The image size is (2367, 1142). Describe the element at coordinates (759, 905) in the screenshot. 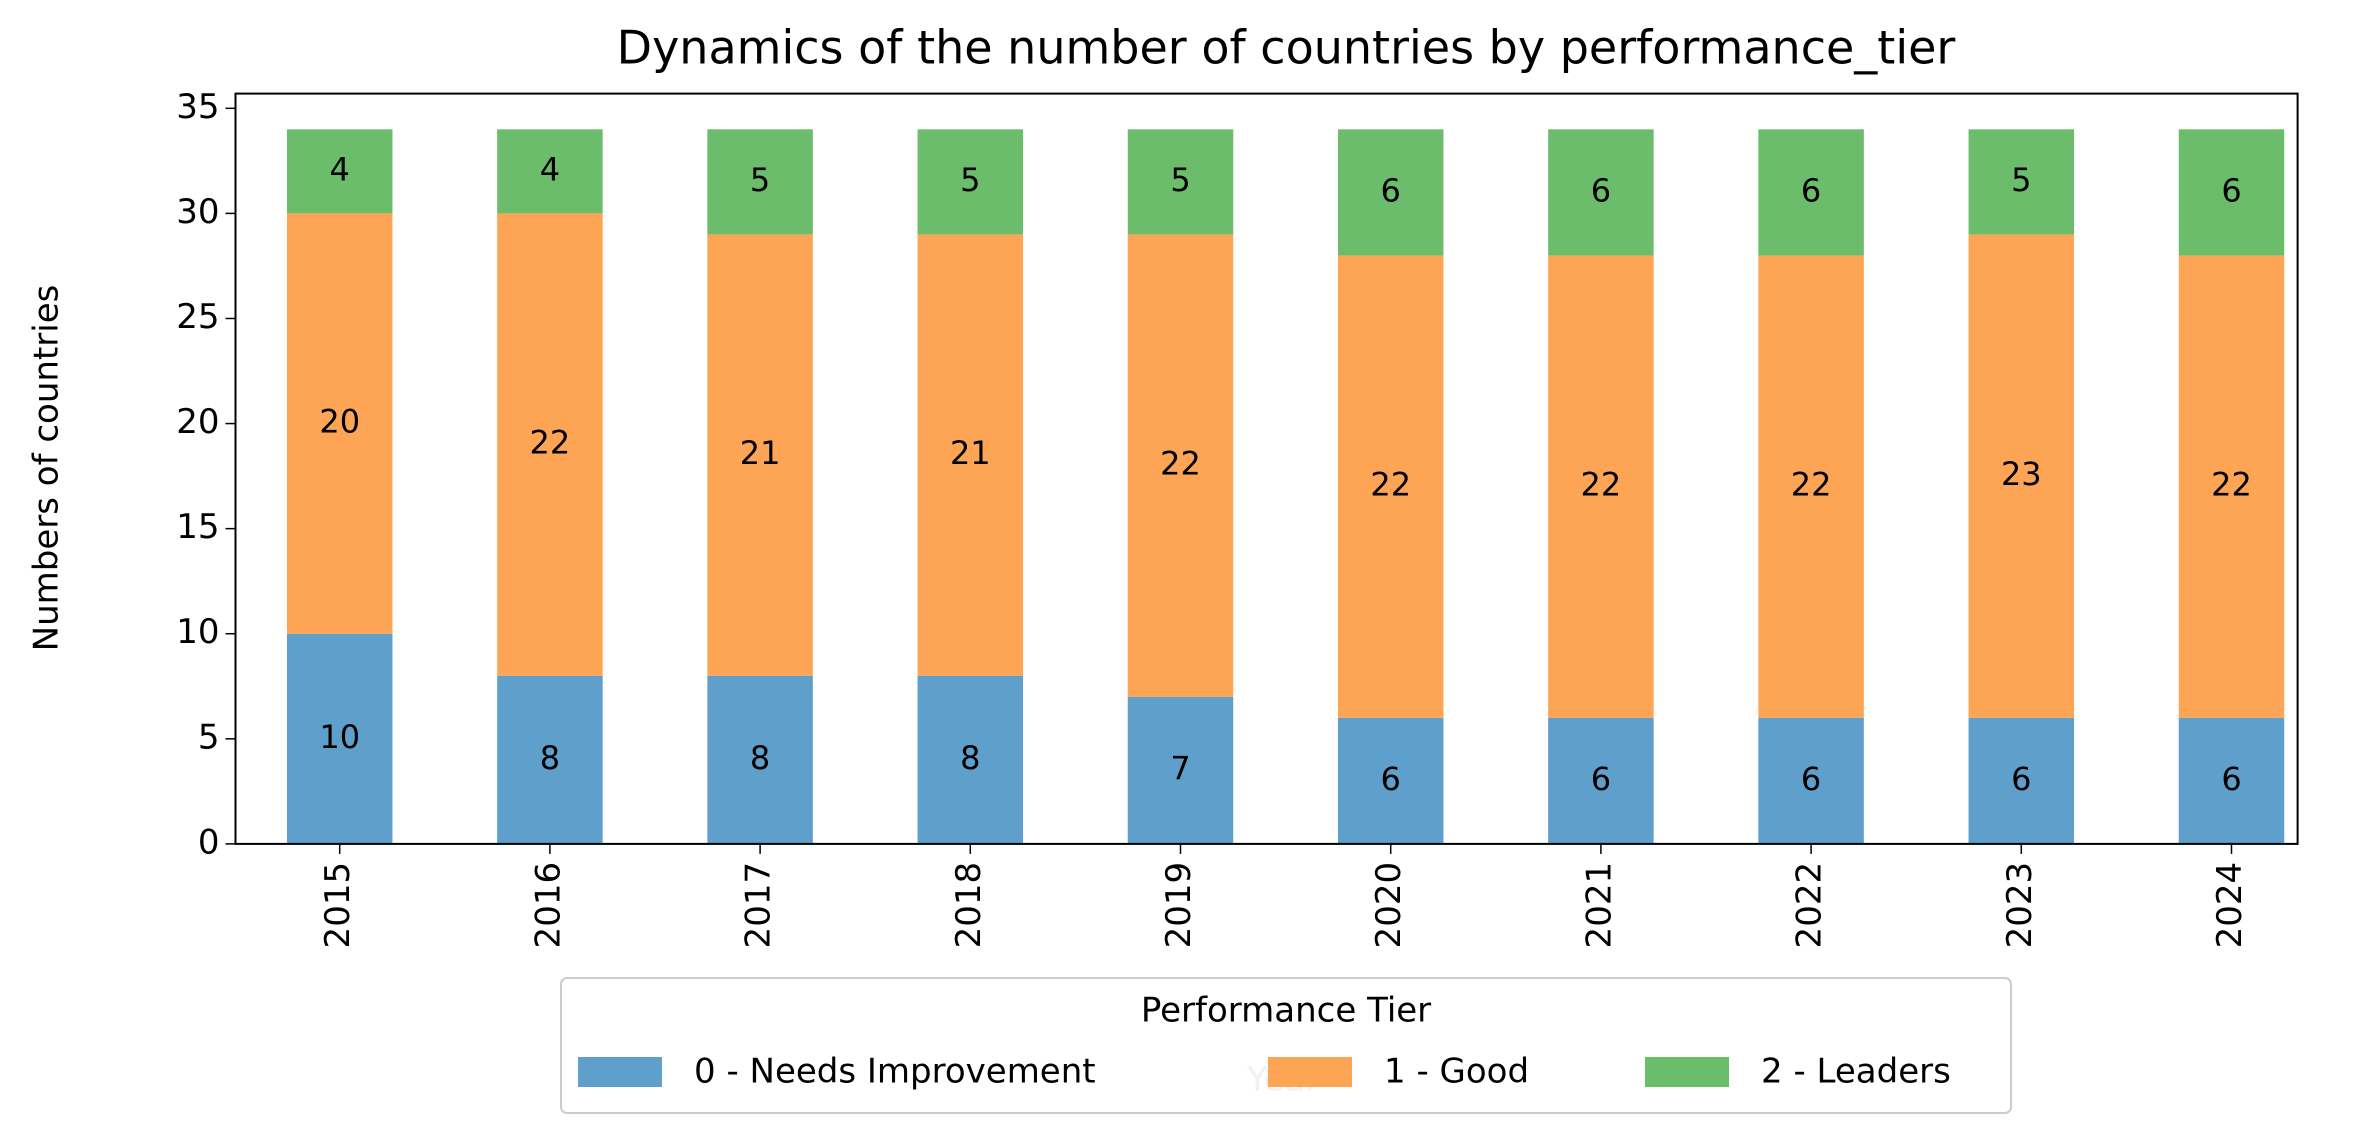

I see `x-tick-label: 2017` at that location.